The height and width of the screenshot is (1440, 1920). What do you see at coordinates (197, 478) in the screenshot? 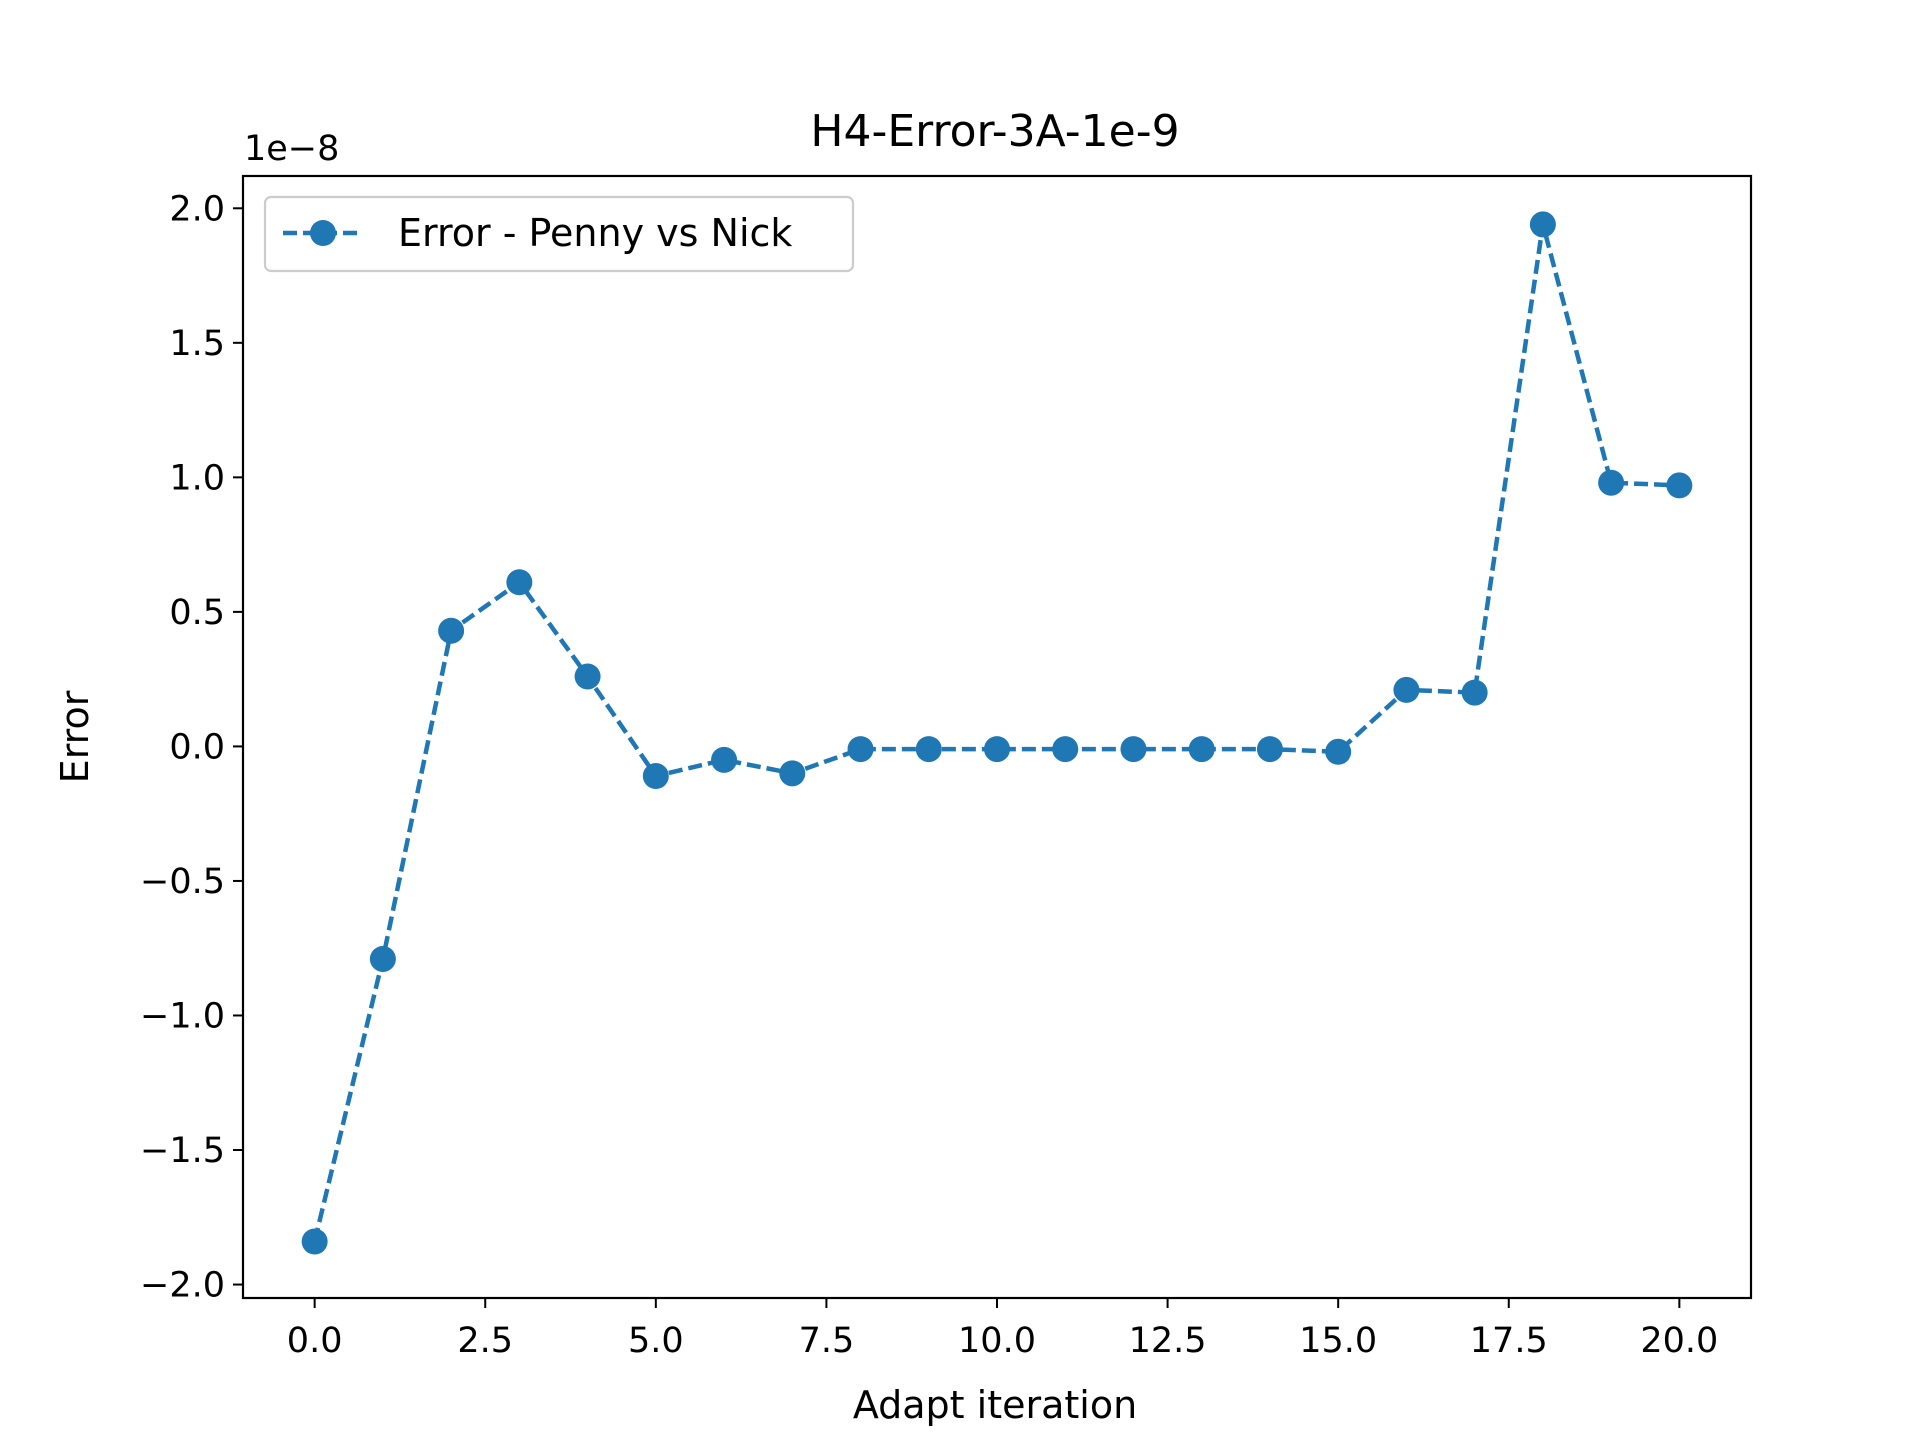
I see `y-tick-label: 1.0` at bounding box center [197, 478].